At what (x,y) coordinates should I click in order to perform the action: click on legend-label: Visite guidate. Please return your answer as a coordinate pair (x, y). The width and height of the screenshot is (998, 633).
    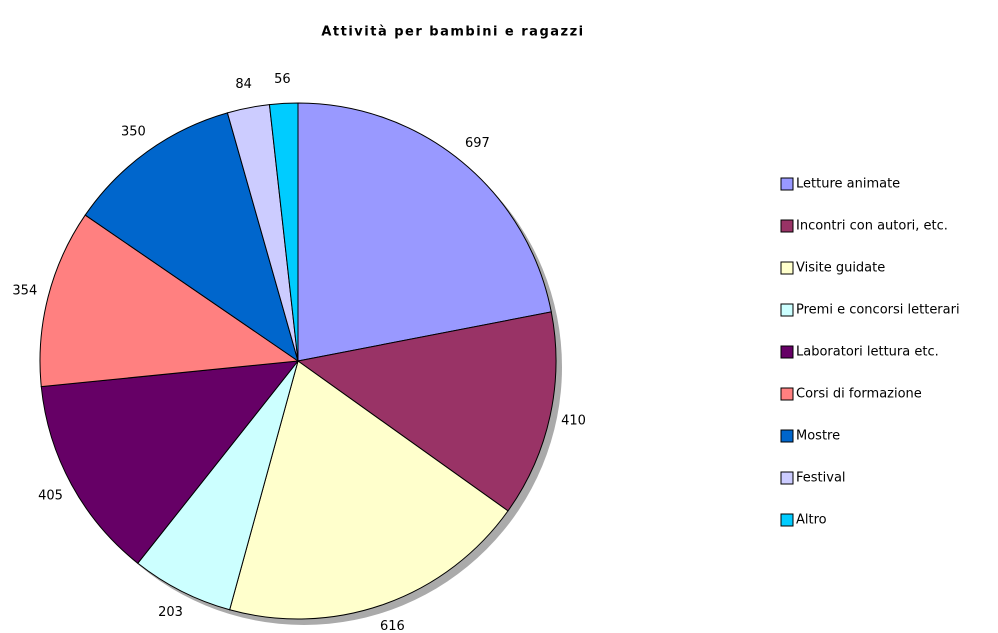
    Looking at the image, I should click on (840, 268).